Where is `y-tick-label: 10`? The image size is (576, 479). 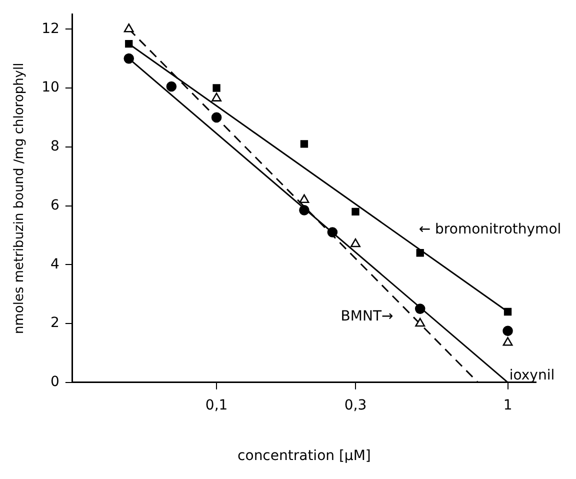 y-tick-label: 10 is located at coordinates (51, 88).